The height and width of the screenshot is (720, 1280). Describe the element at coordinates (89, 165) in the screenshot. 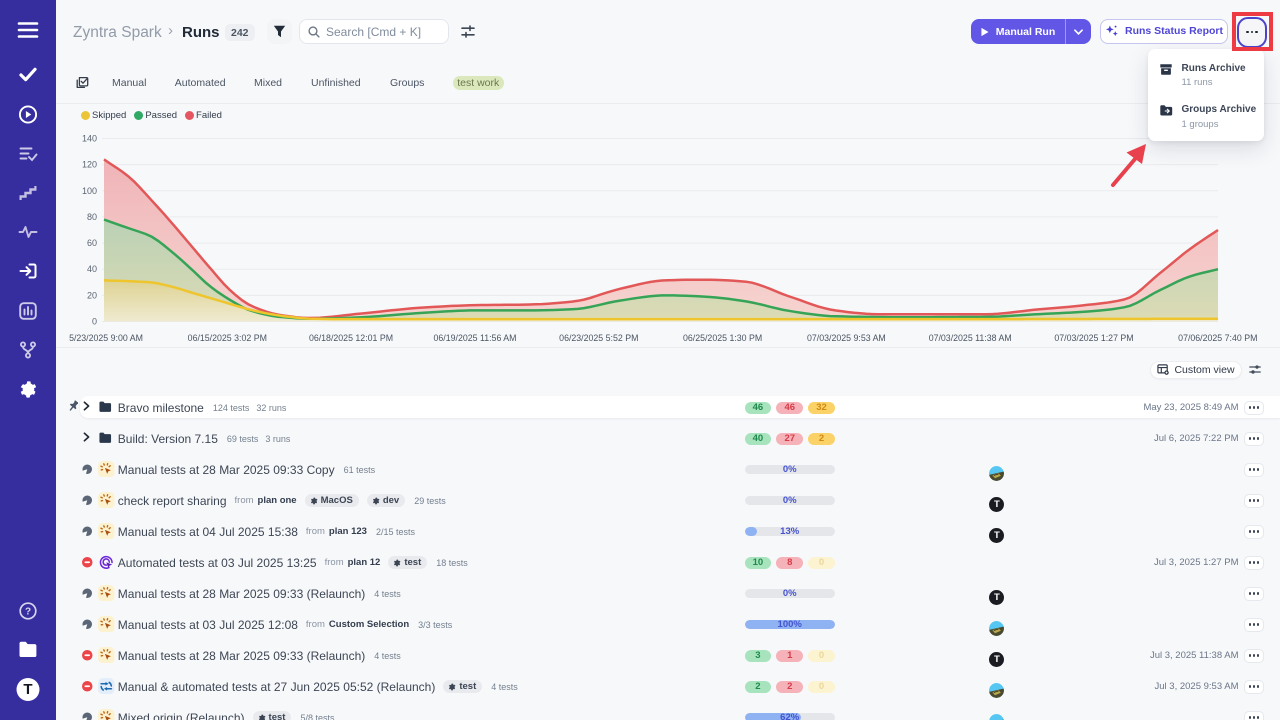

I see `svg-text: 120` at that location.